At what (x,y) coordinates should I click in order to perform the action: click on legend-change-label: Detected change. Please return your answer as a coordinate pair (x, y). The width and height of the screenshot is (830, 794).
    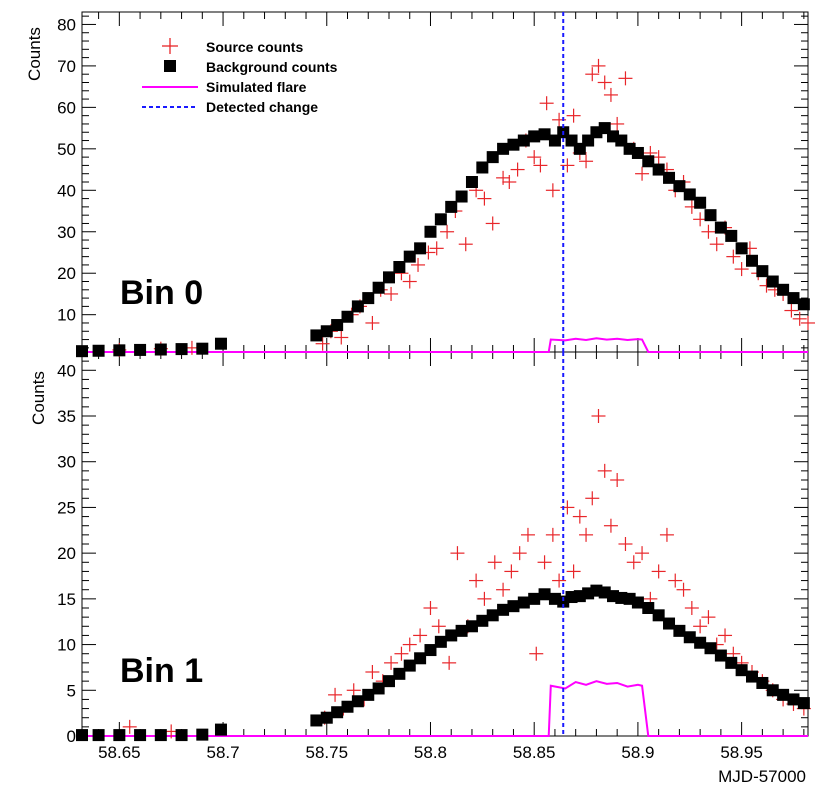
    Looking at the image, I should click on (262, 107).